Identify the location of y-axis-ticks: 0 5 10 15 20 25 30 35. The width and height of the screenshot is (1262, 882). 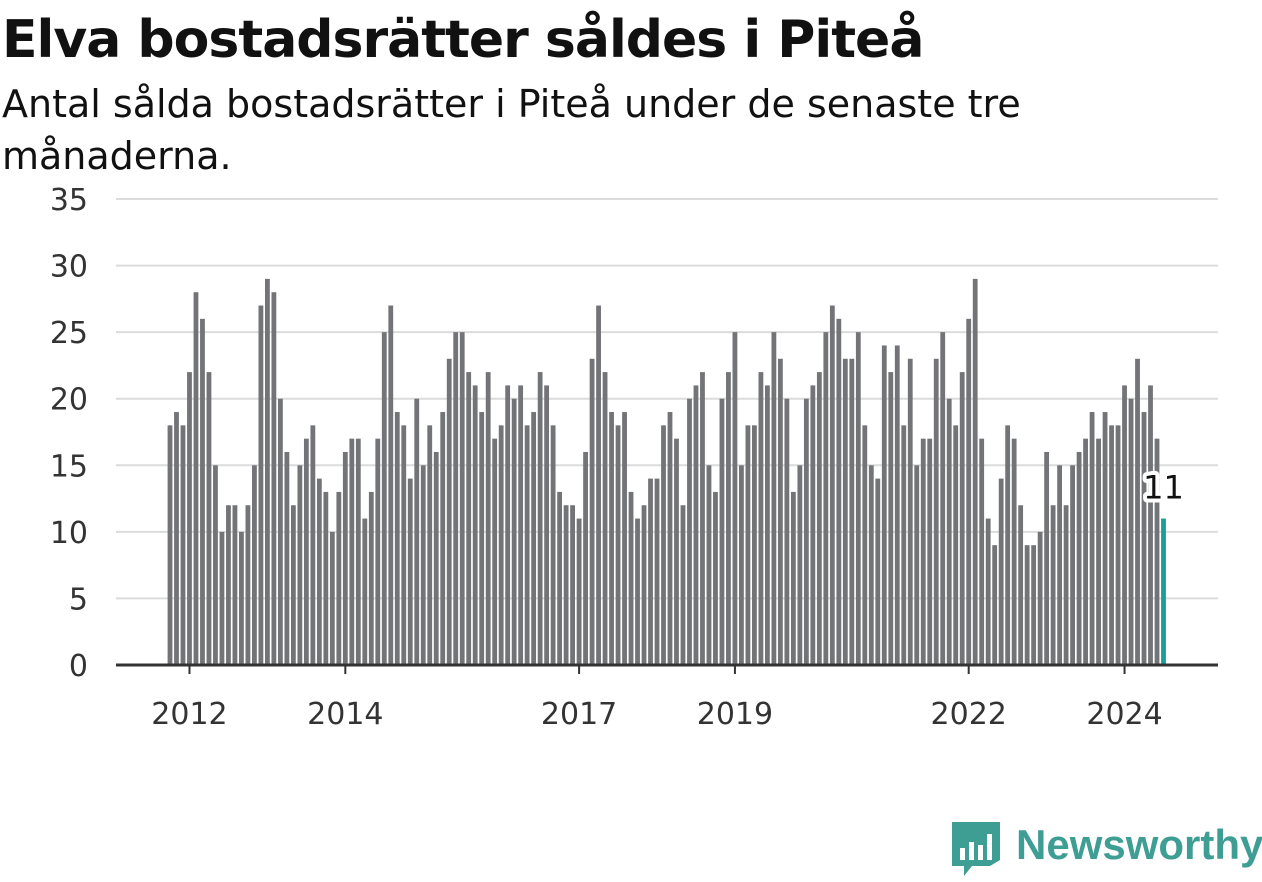
(69, 433).